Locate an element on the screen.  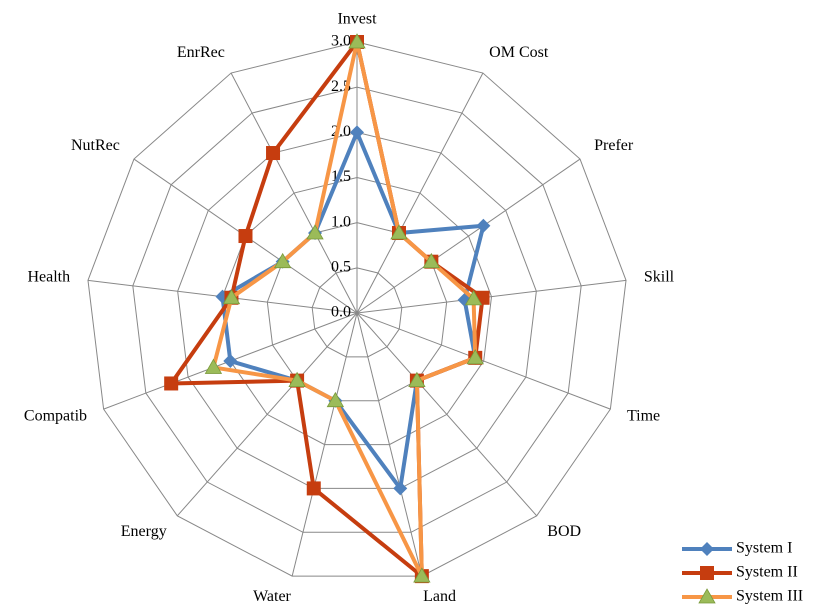
category-label: Health is located at coordinates (48, 276).